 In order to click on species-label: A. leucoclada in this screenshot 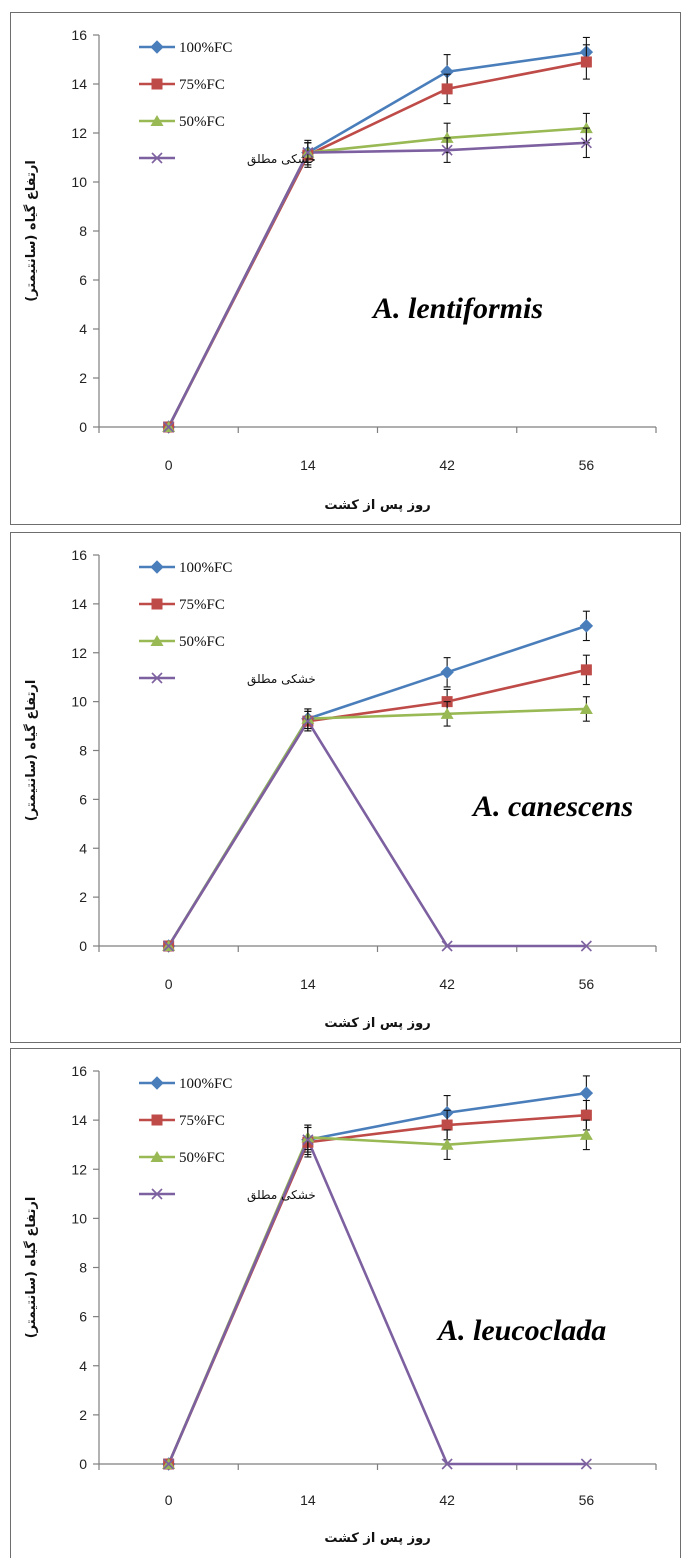, I will do `click(521, 1330)`.